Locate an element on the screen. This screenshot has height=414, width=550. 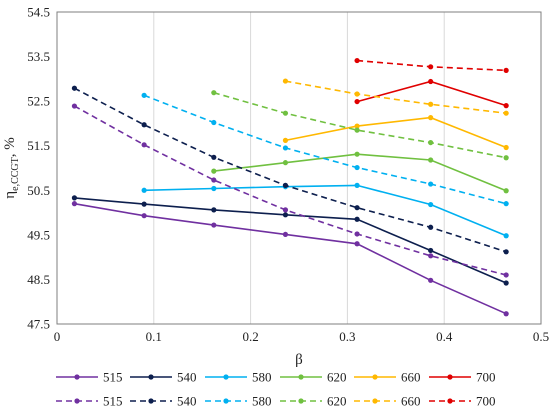
y-tick-label: 49.5 is located at coordinates (38, 234).